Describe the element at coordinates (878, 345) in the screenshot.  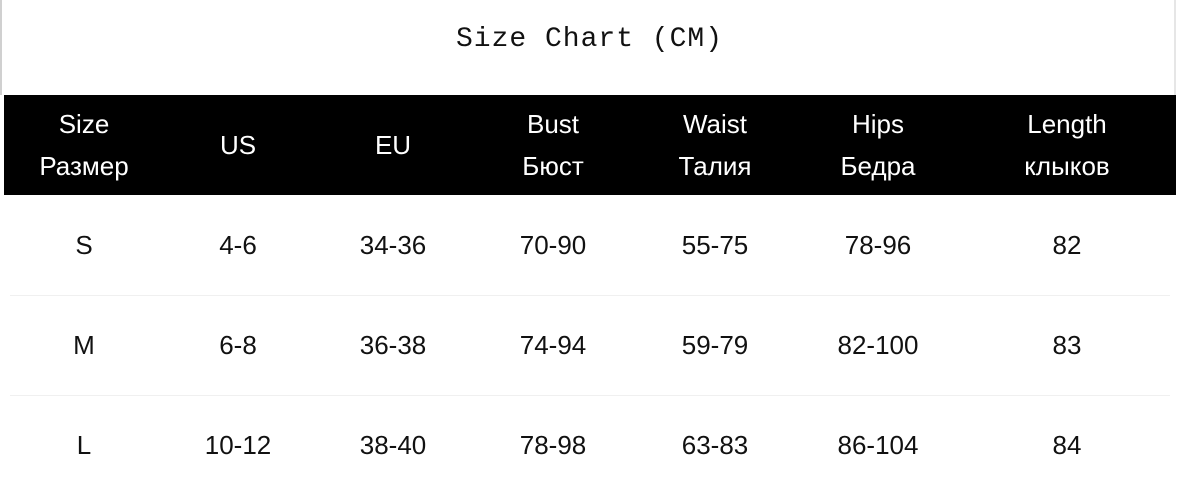
I see `table-cell: 82-100` at that location.